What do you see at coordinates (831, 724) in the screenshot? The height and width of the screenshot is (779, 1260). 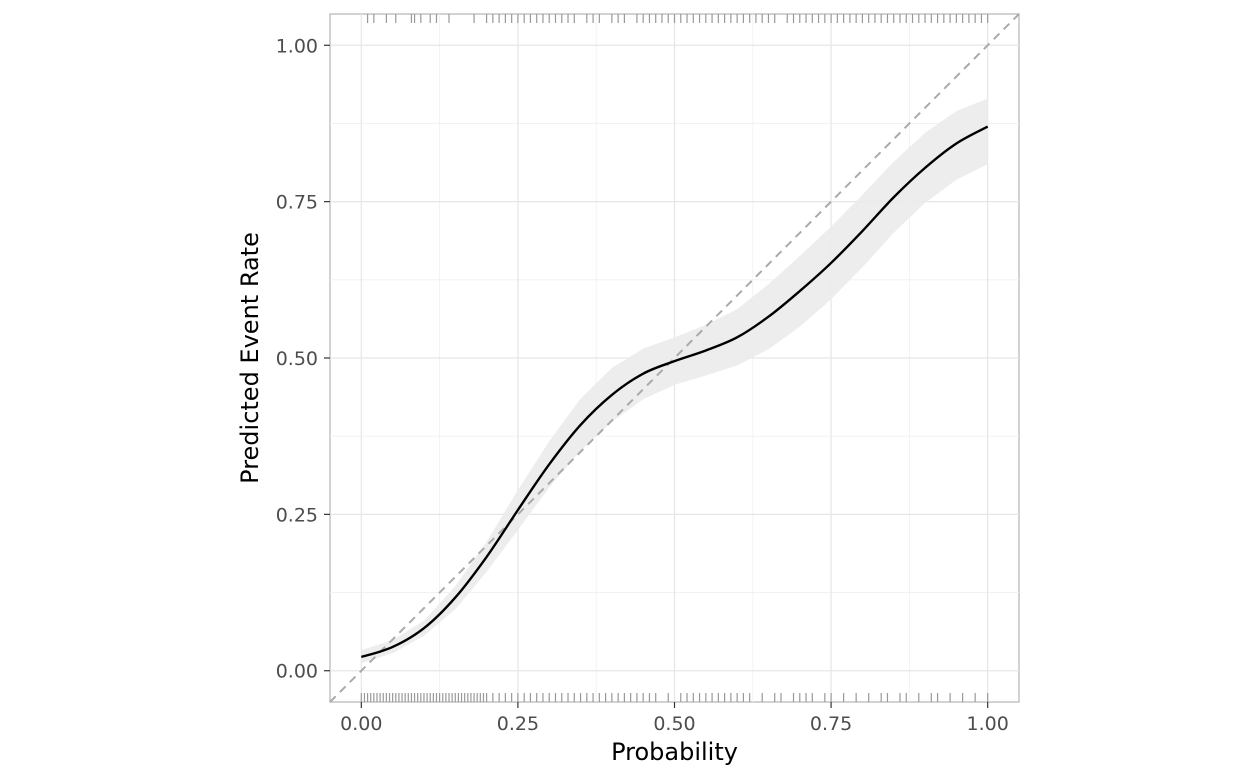 I see `x-tick-label-3: 0.75` at bounding box center [831, 724].